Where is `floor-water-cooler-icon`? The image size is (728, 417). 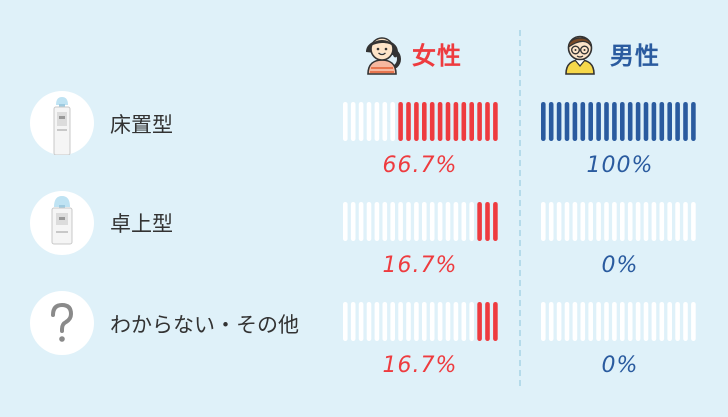
floor-water-cooler-icon is located at coordinates (62, 126).